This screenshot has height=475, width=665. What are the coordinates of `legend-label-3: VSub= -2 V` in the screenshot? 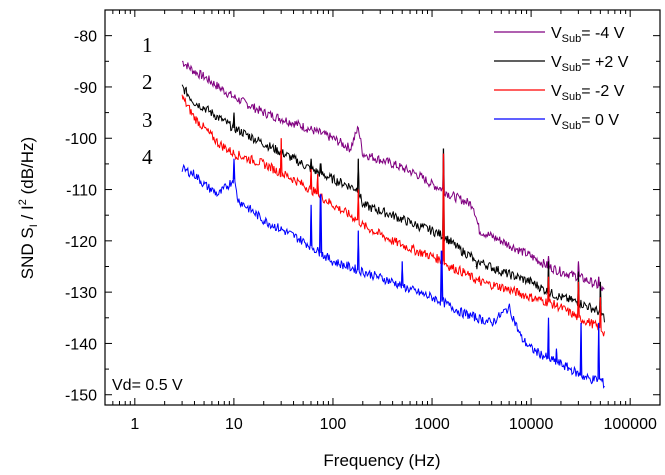 It's located at (588, 93).